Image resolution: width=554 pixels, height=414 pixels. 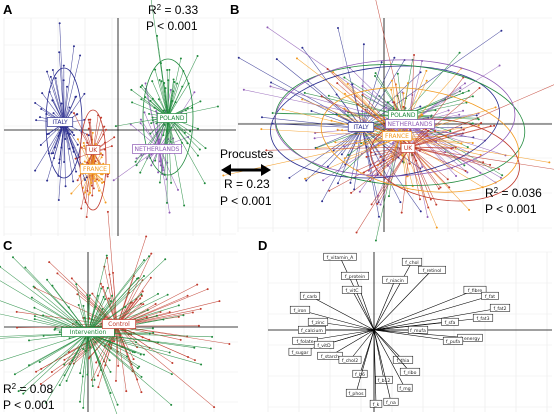 What do you see at coordinates (490, 297) in the screenshot?
I see `vector-label: f_fat` at bounding box center [490, 297].